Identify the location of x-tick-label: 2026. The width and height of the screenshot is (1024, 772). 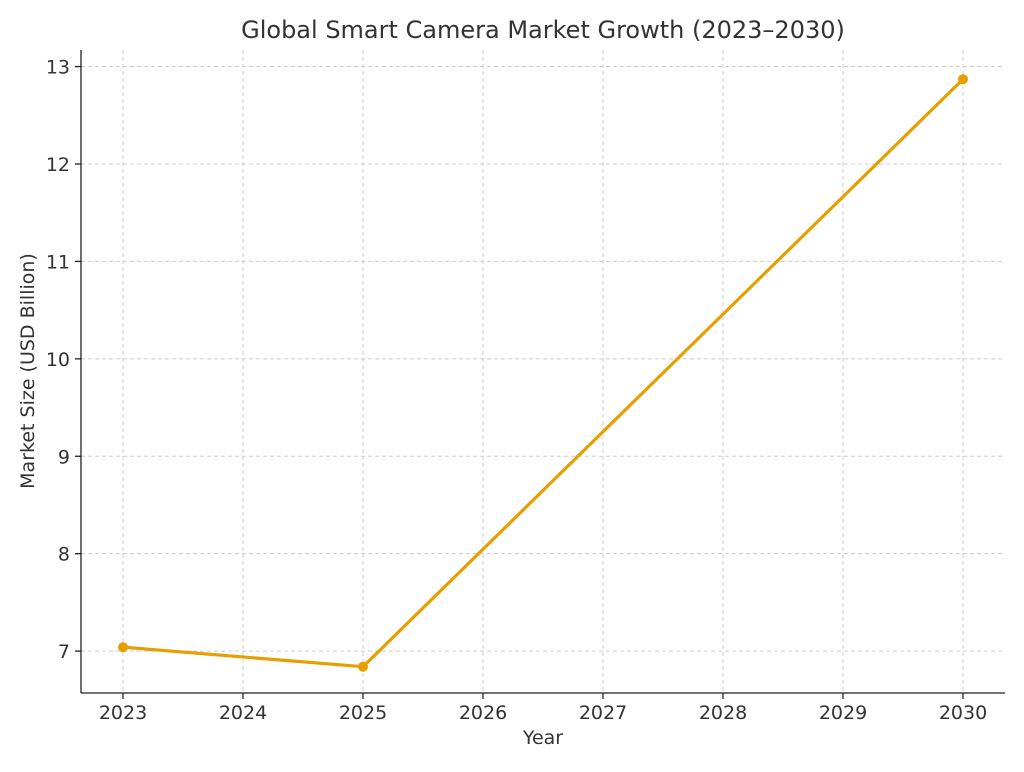
(483, 713).